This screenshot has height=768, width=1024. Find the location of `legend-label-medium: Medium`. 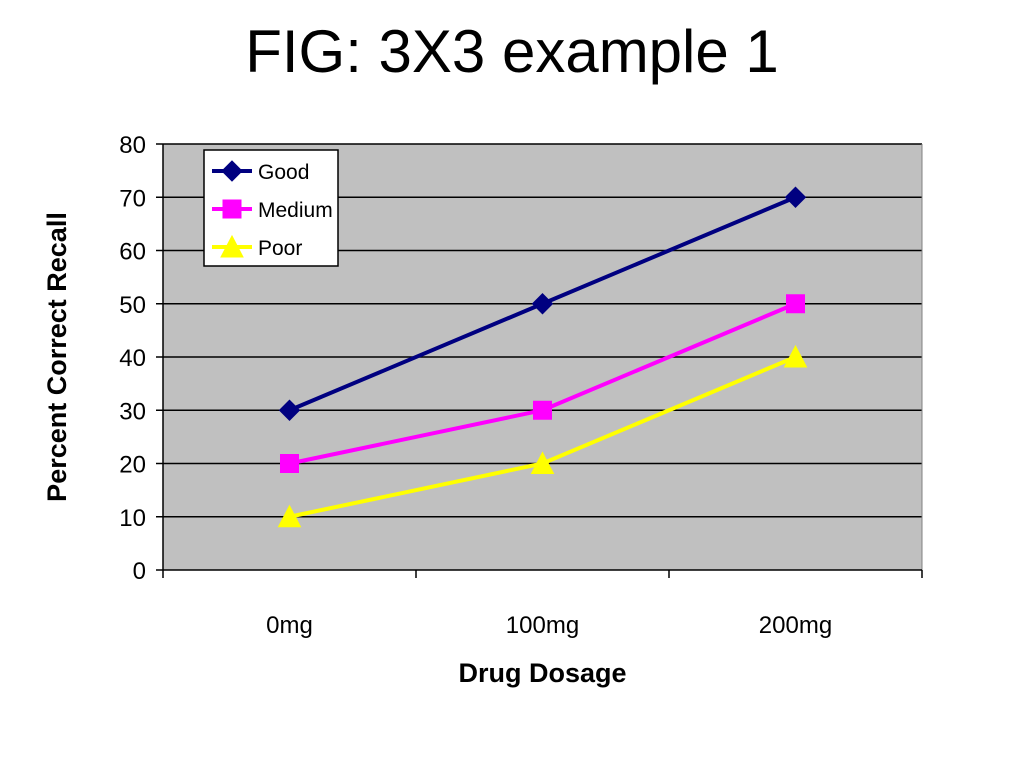

legend-label-medium: Medium is located at coordinates (295, 210).